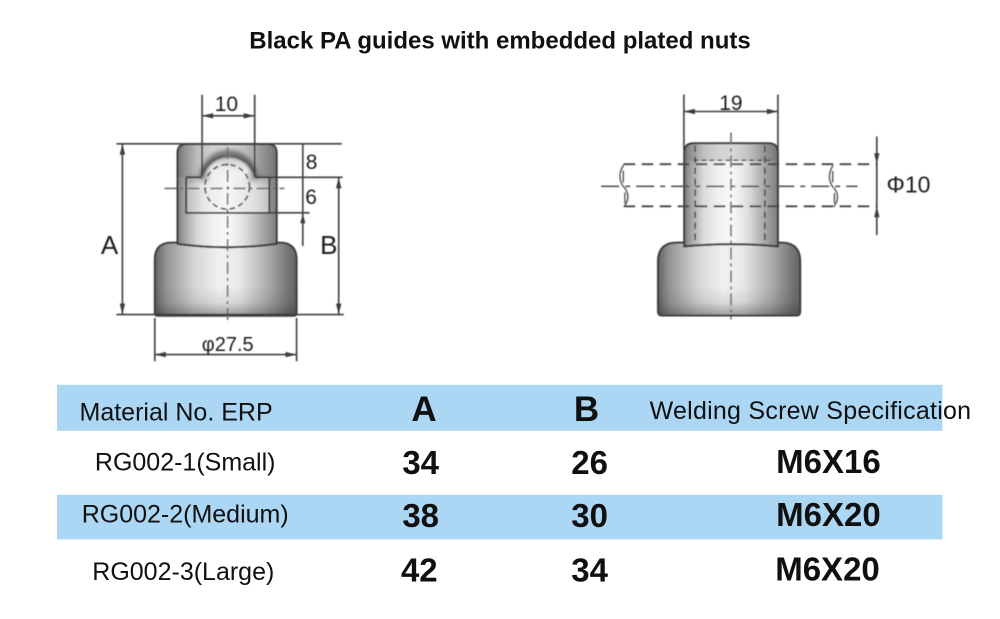  I want to click on svg-text: 38, so click(420, 515).